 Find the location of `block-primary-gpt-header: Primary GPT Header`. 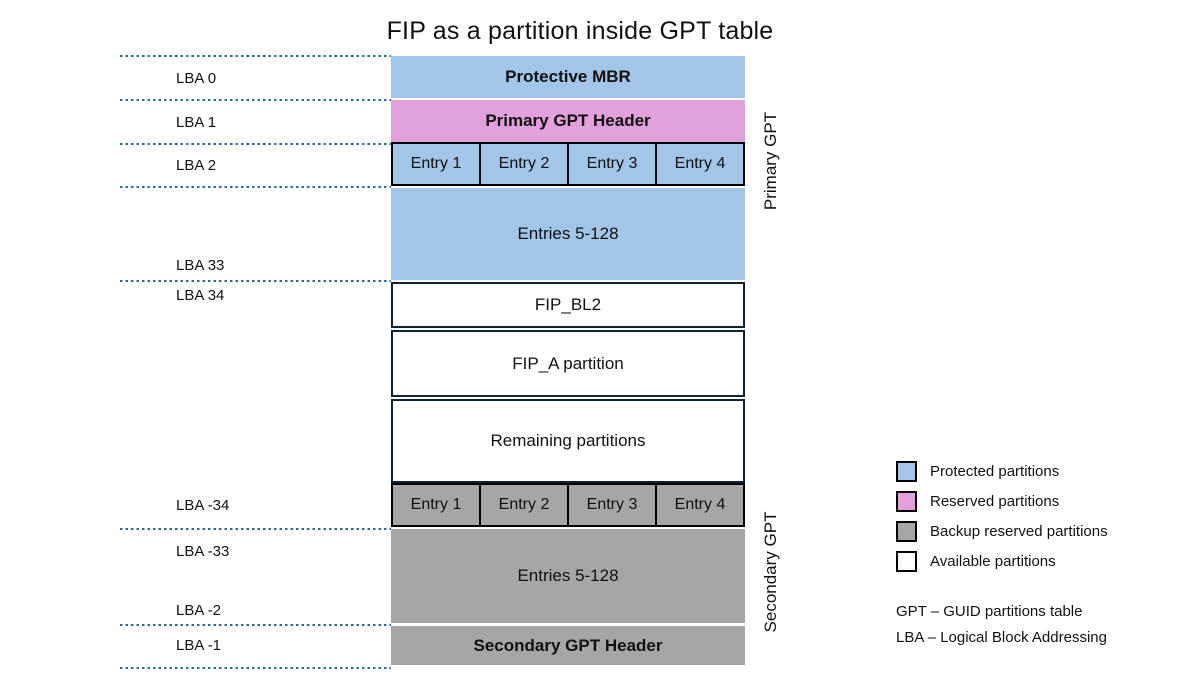

block-primary-gpt-header: Primary GPT Header is located at coordinates (568, 121).